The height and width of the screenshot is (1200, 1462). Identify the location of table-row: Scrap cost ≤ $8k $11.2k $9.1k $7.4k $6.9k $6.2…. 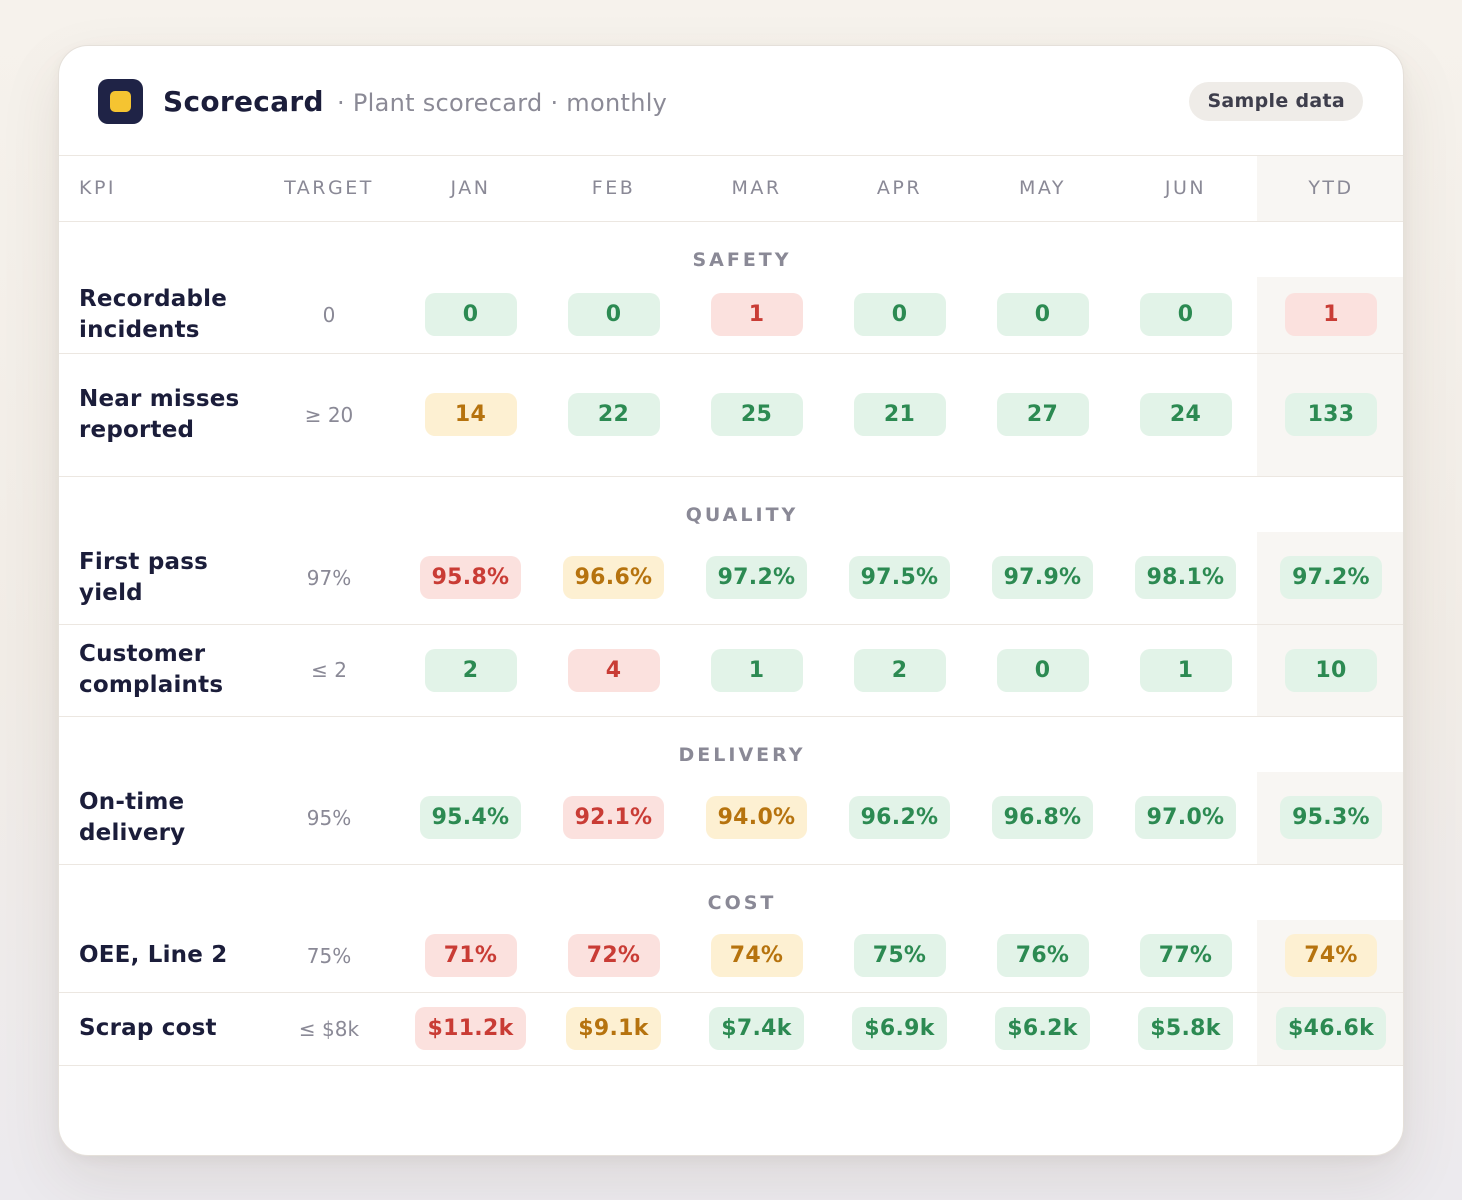
(731, 1029).